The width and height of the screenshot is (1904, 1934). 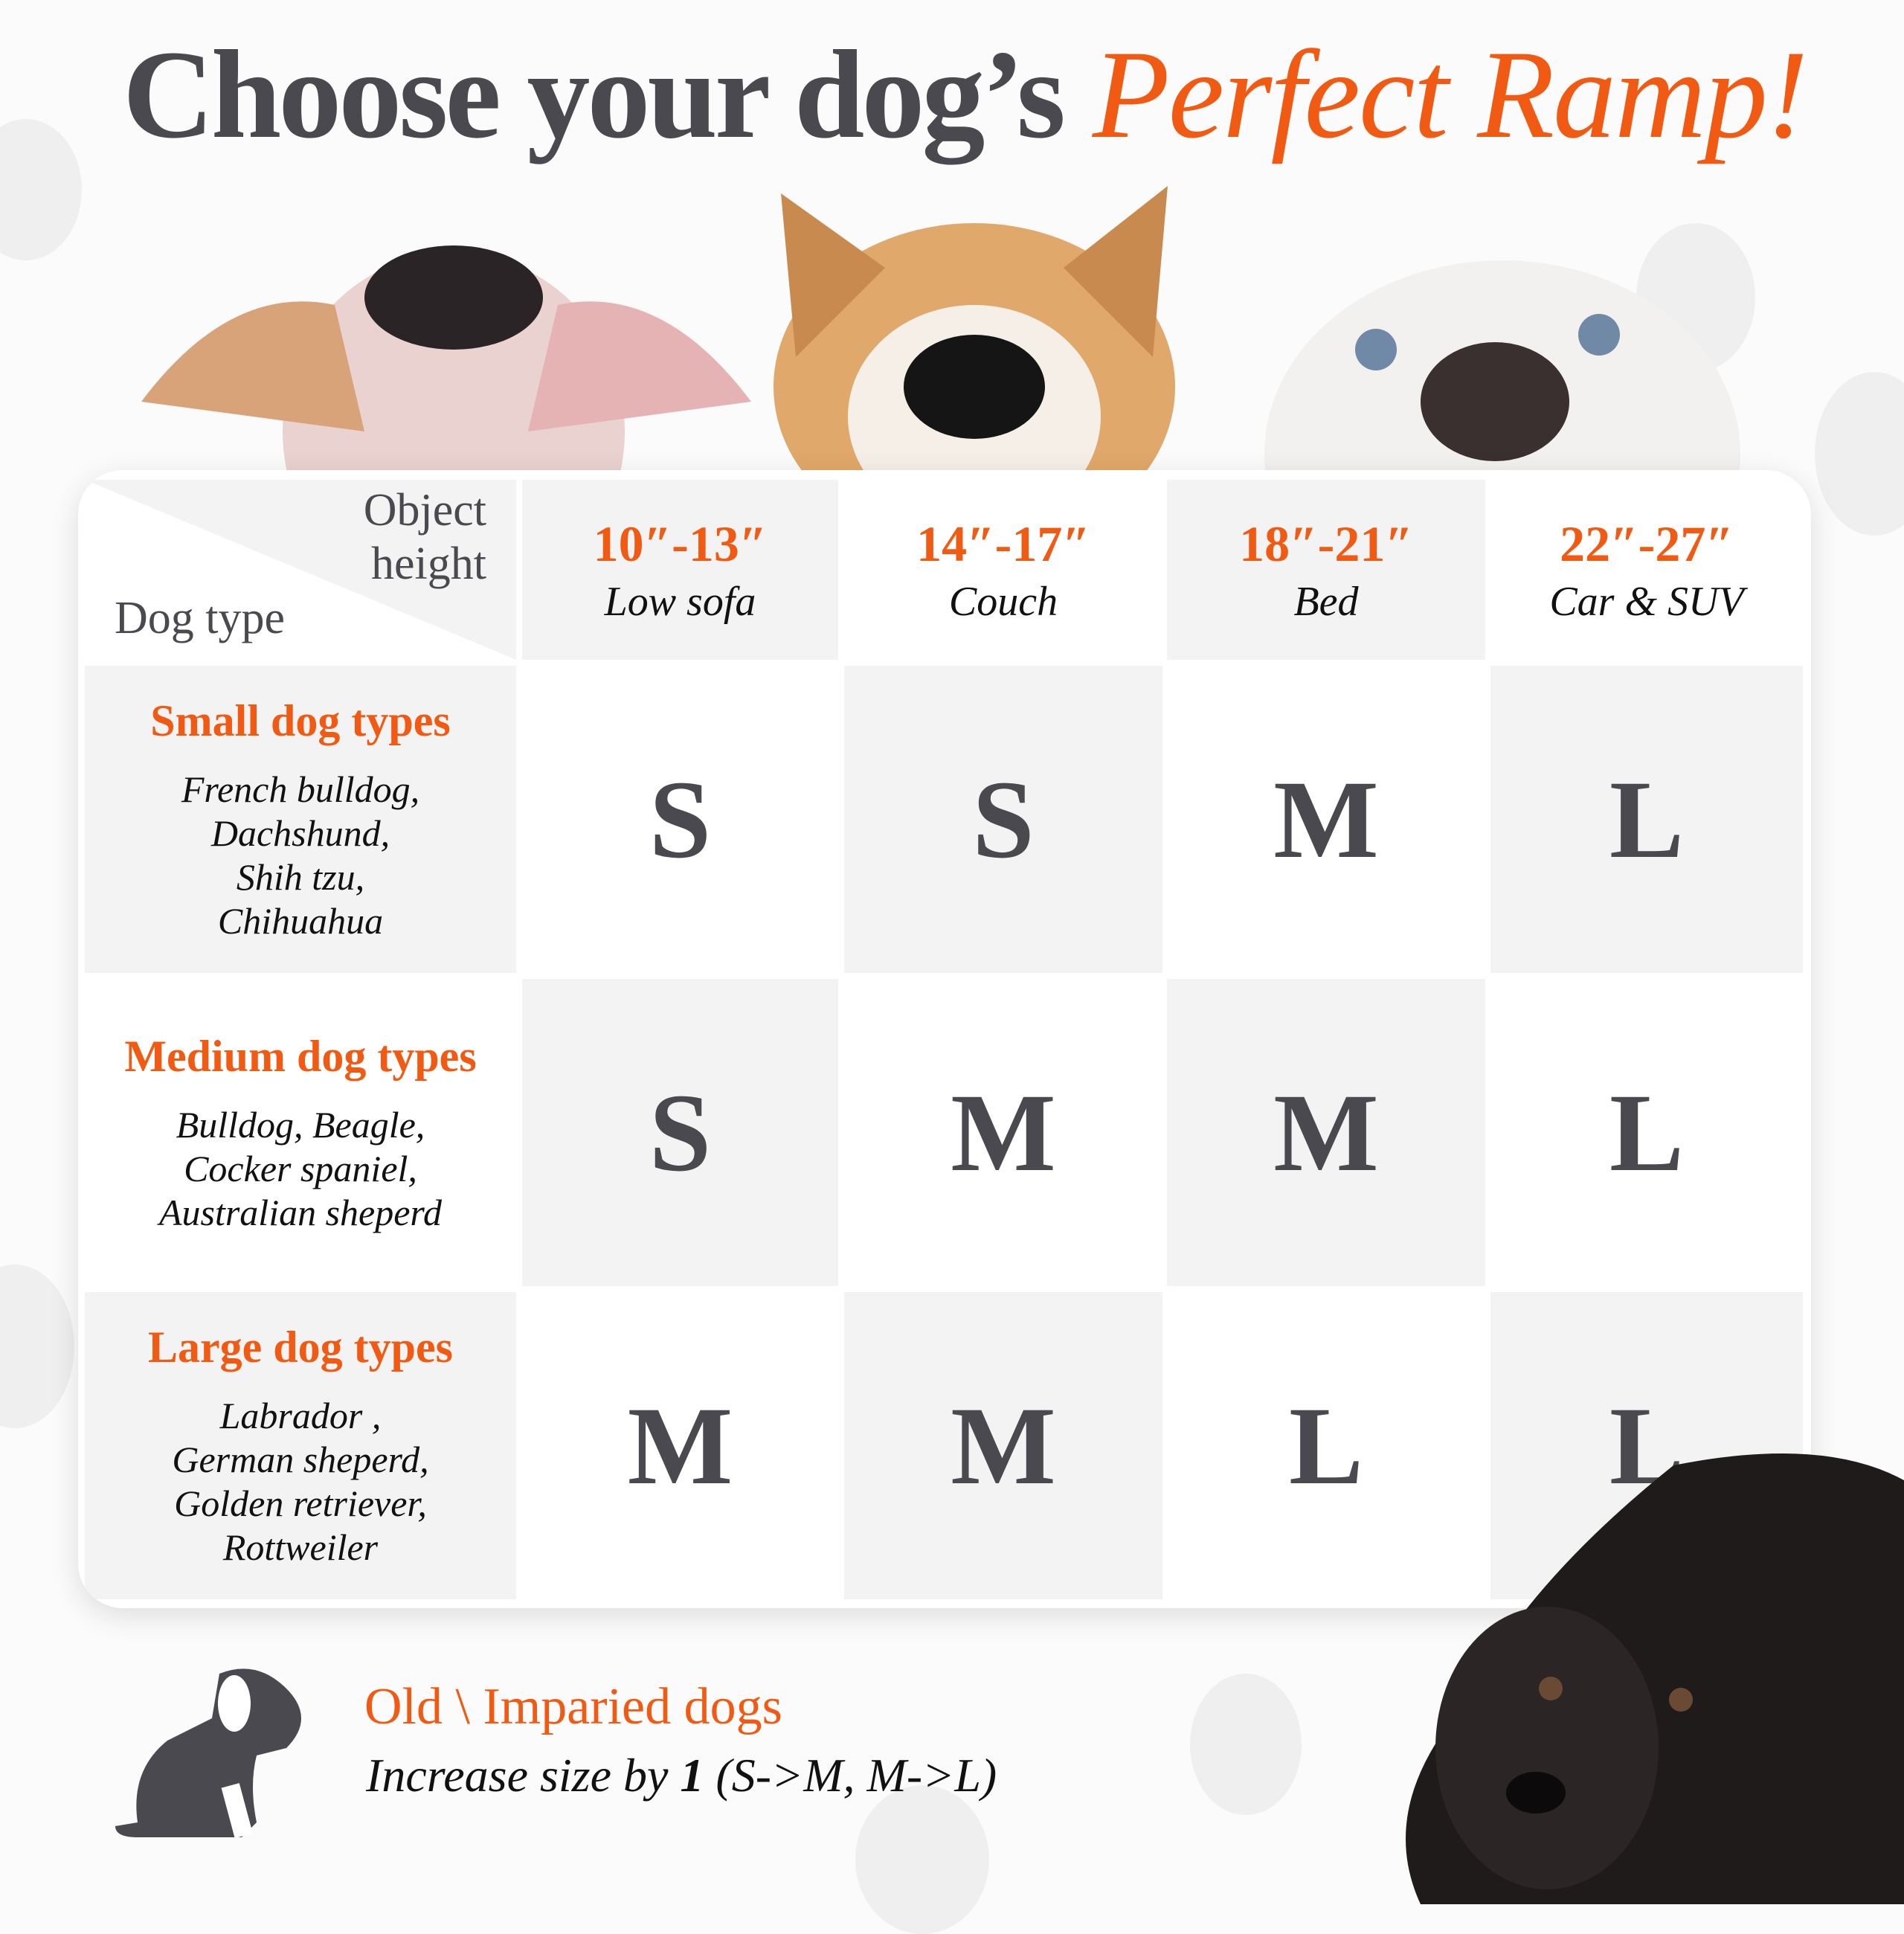 I want to click on breed: Chihuahua, so click(x=301, y=921).